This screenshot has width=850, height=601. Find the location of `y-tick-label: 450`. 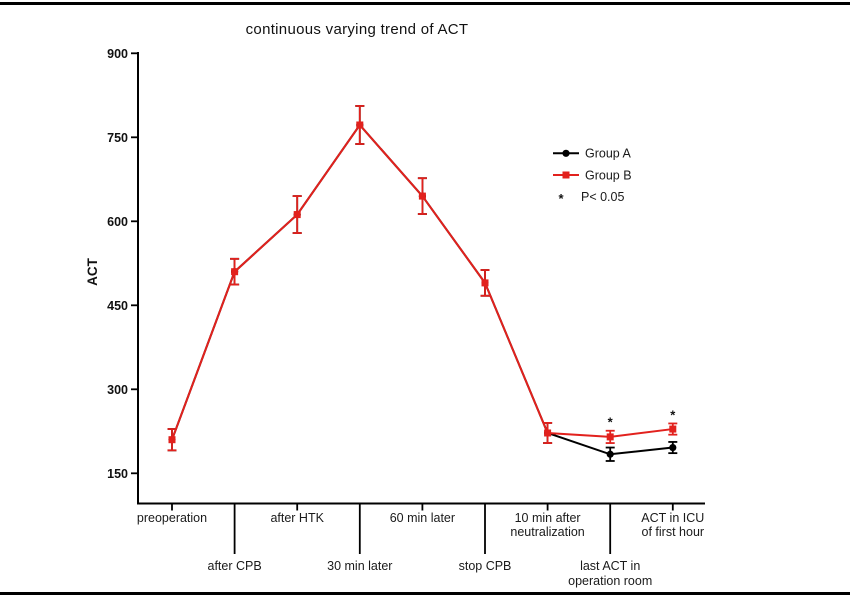

y-tick-label: 450 is located at coordinates (117, 306).